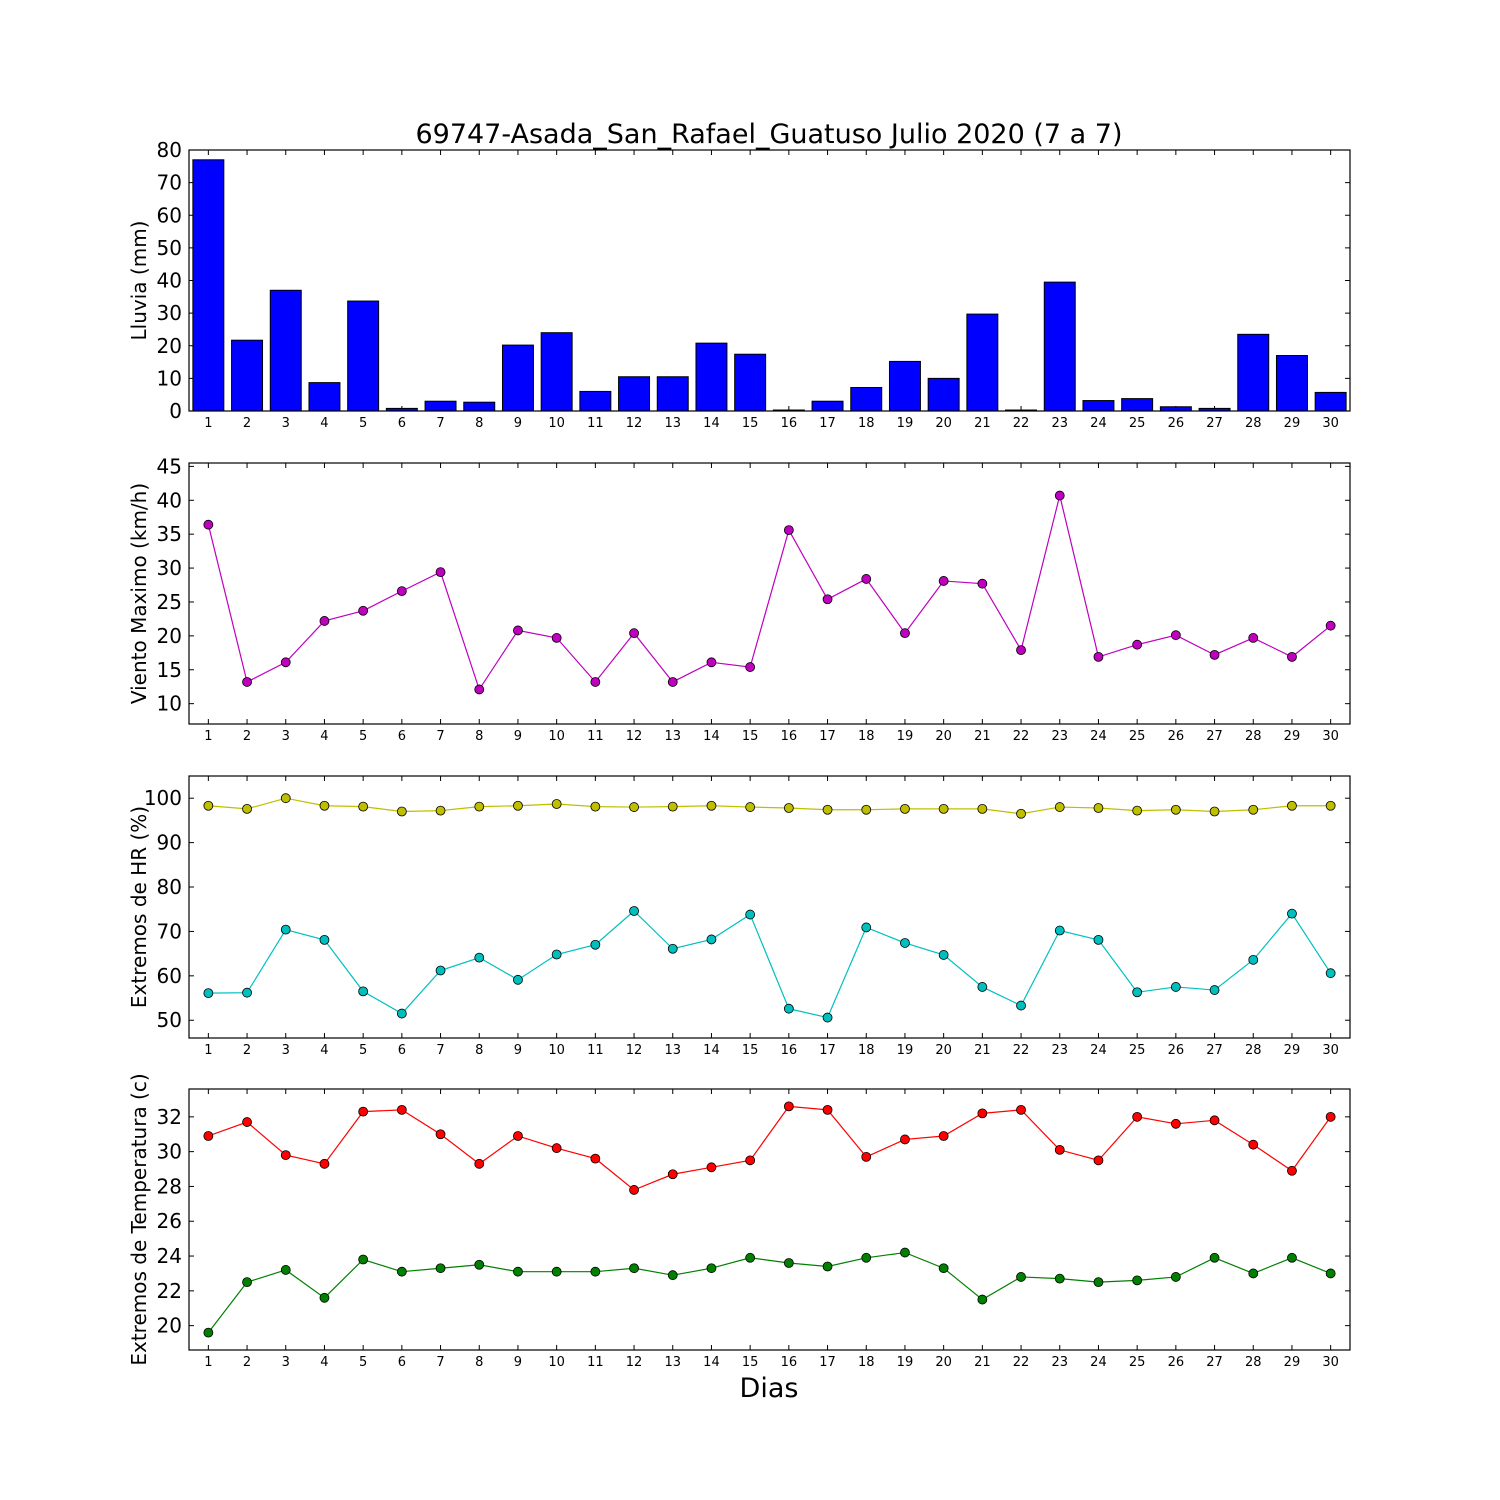  I want to click on temperature-xtick-label: 2, so click(247, 1362).